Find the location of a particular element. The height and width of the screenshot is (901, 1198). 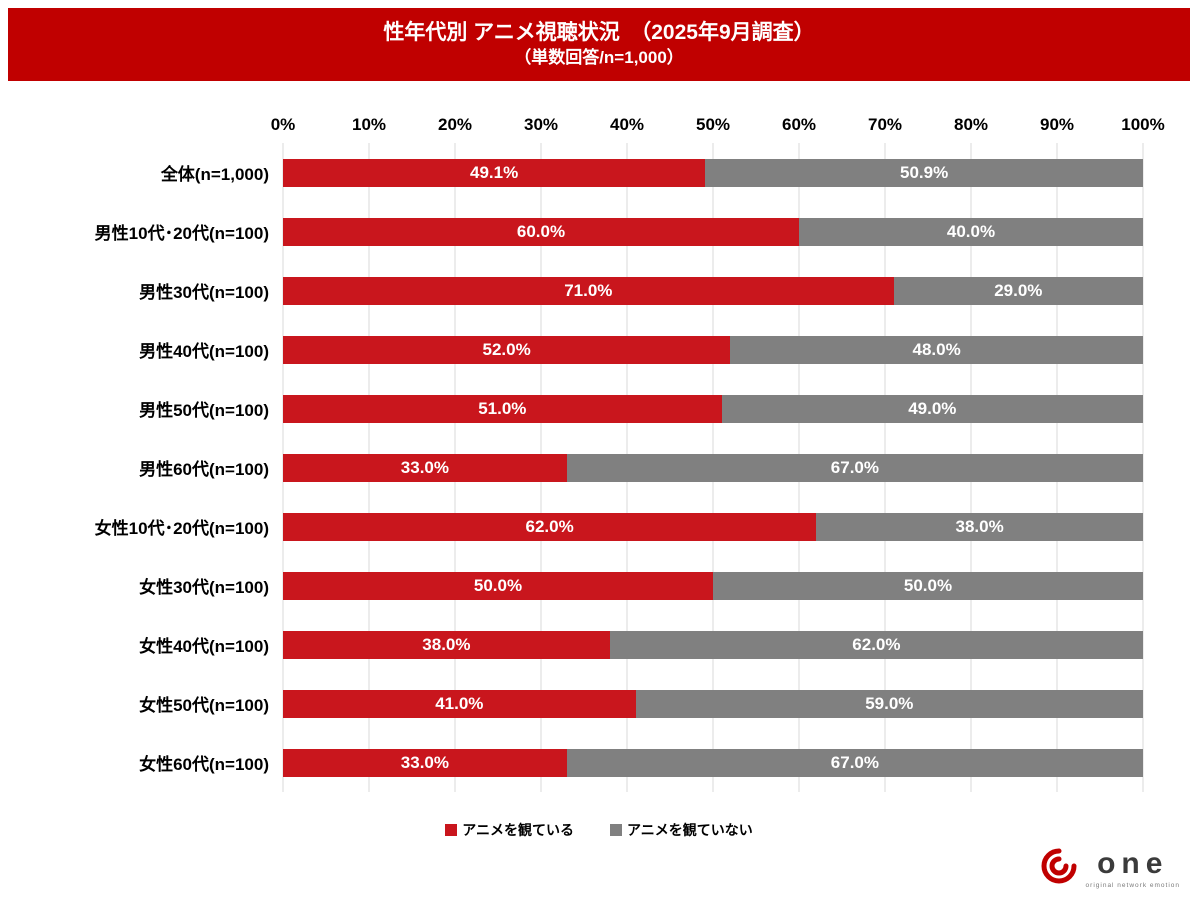

one-logo-text-block: one original network emotion is located at coordinates (1132, 867).